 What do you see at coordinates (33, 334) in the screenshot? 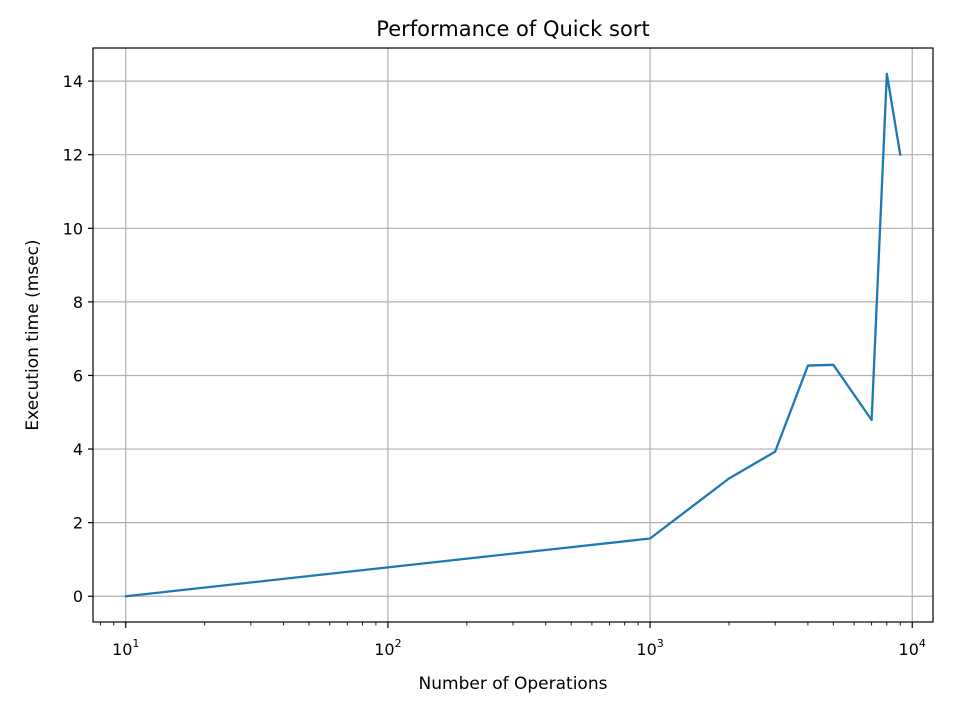
I see `y-axis-label: Execution time (msec)` at bounding box center [33, 334].